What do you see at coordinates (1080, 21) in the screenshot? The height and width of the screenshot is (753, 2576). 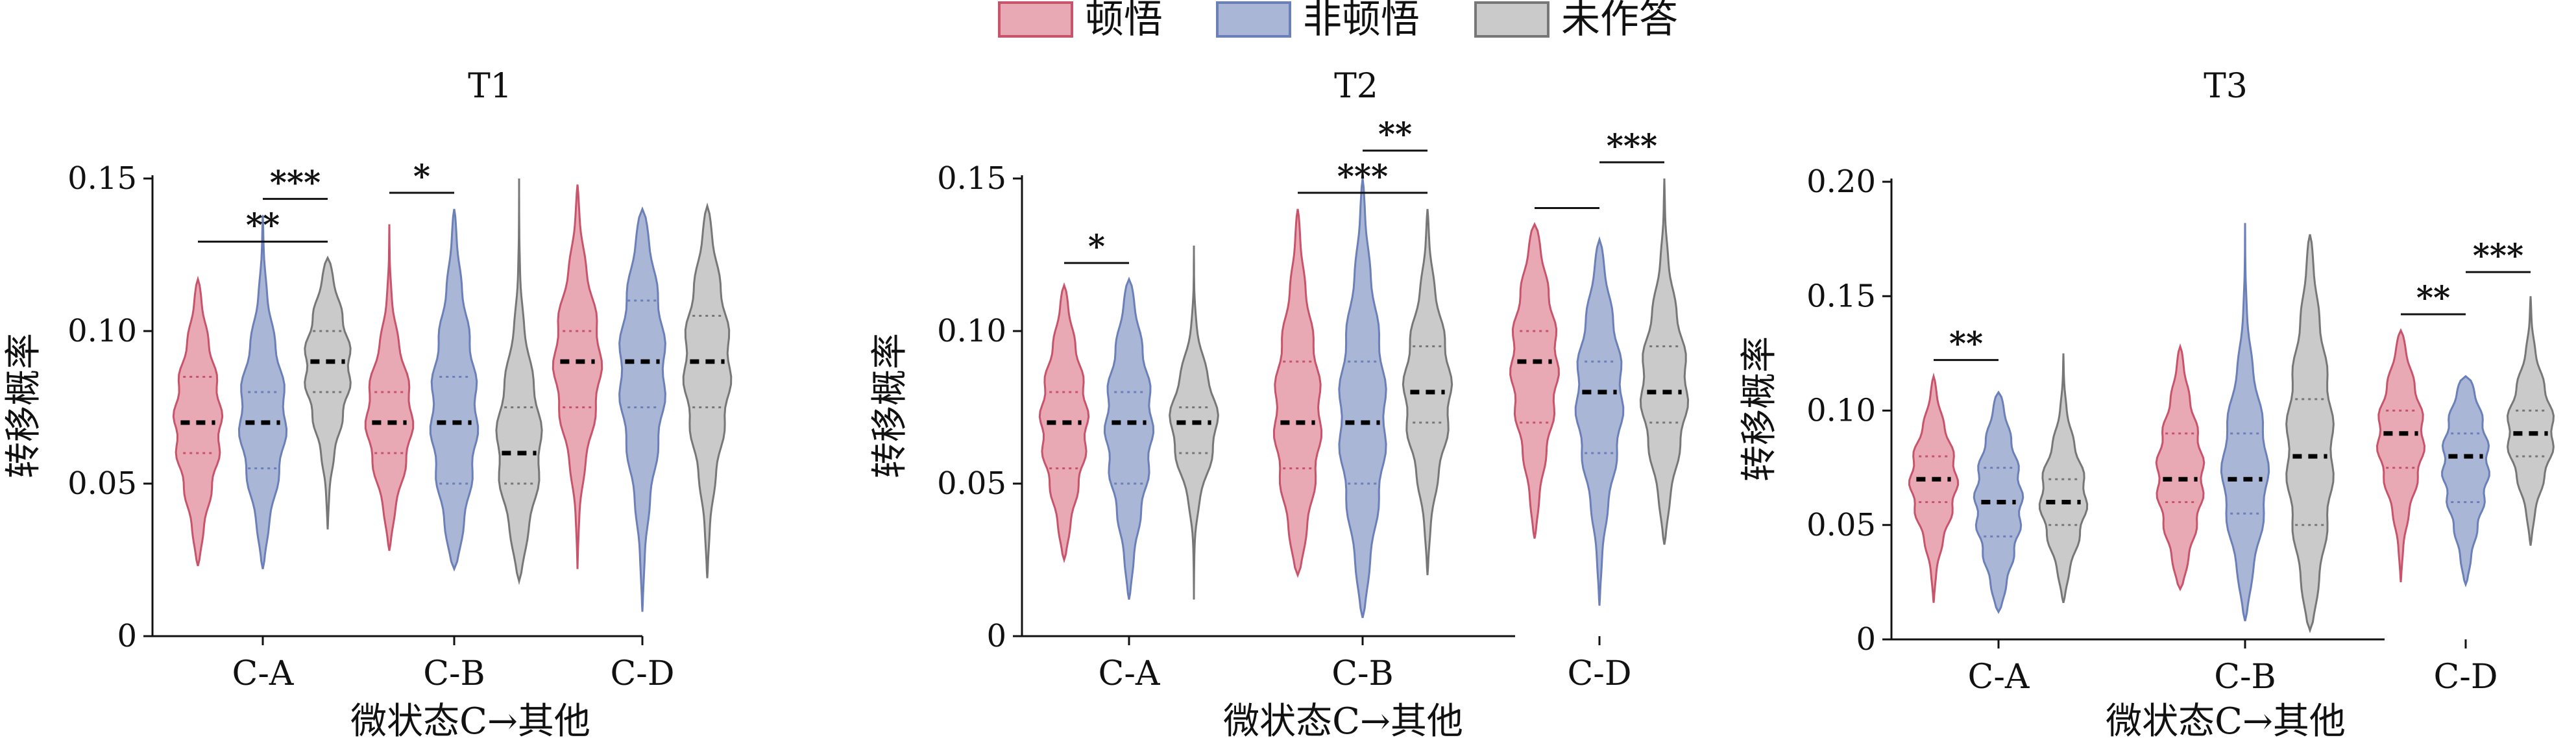 I see `legend-item-insight: 顿悟` at bounding box center [1080, 21].